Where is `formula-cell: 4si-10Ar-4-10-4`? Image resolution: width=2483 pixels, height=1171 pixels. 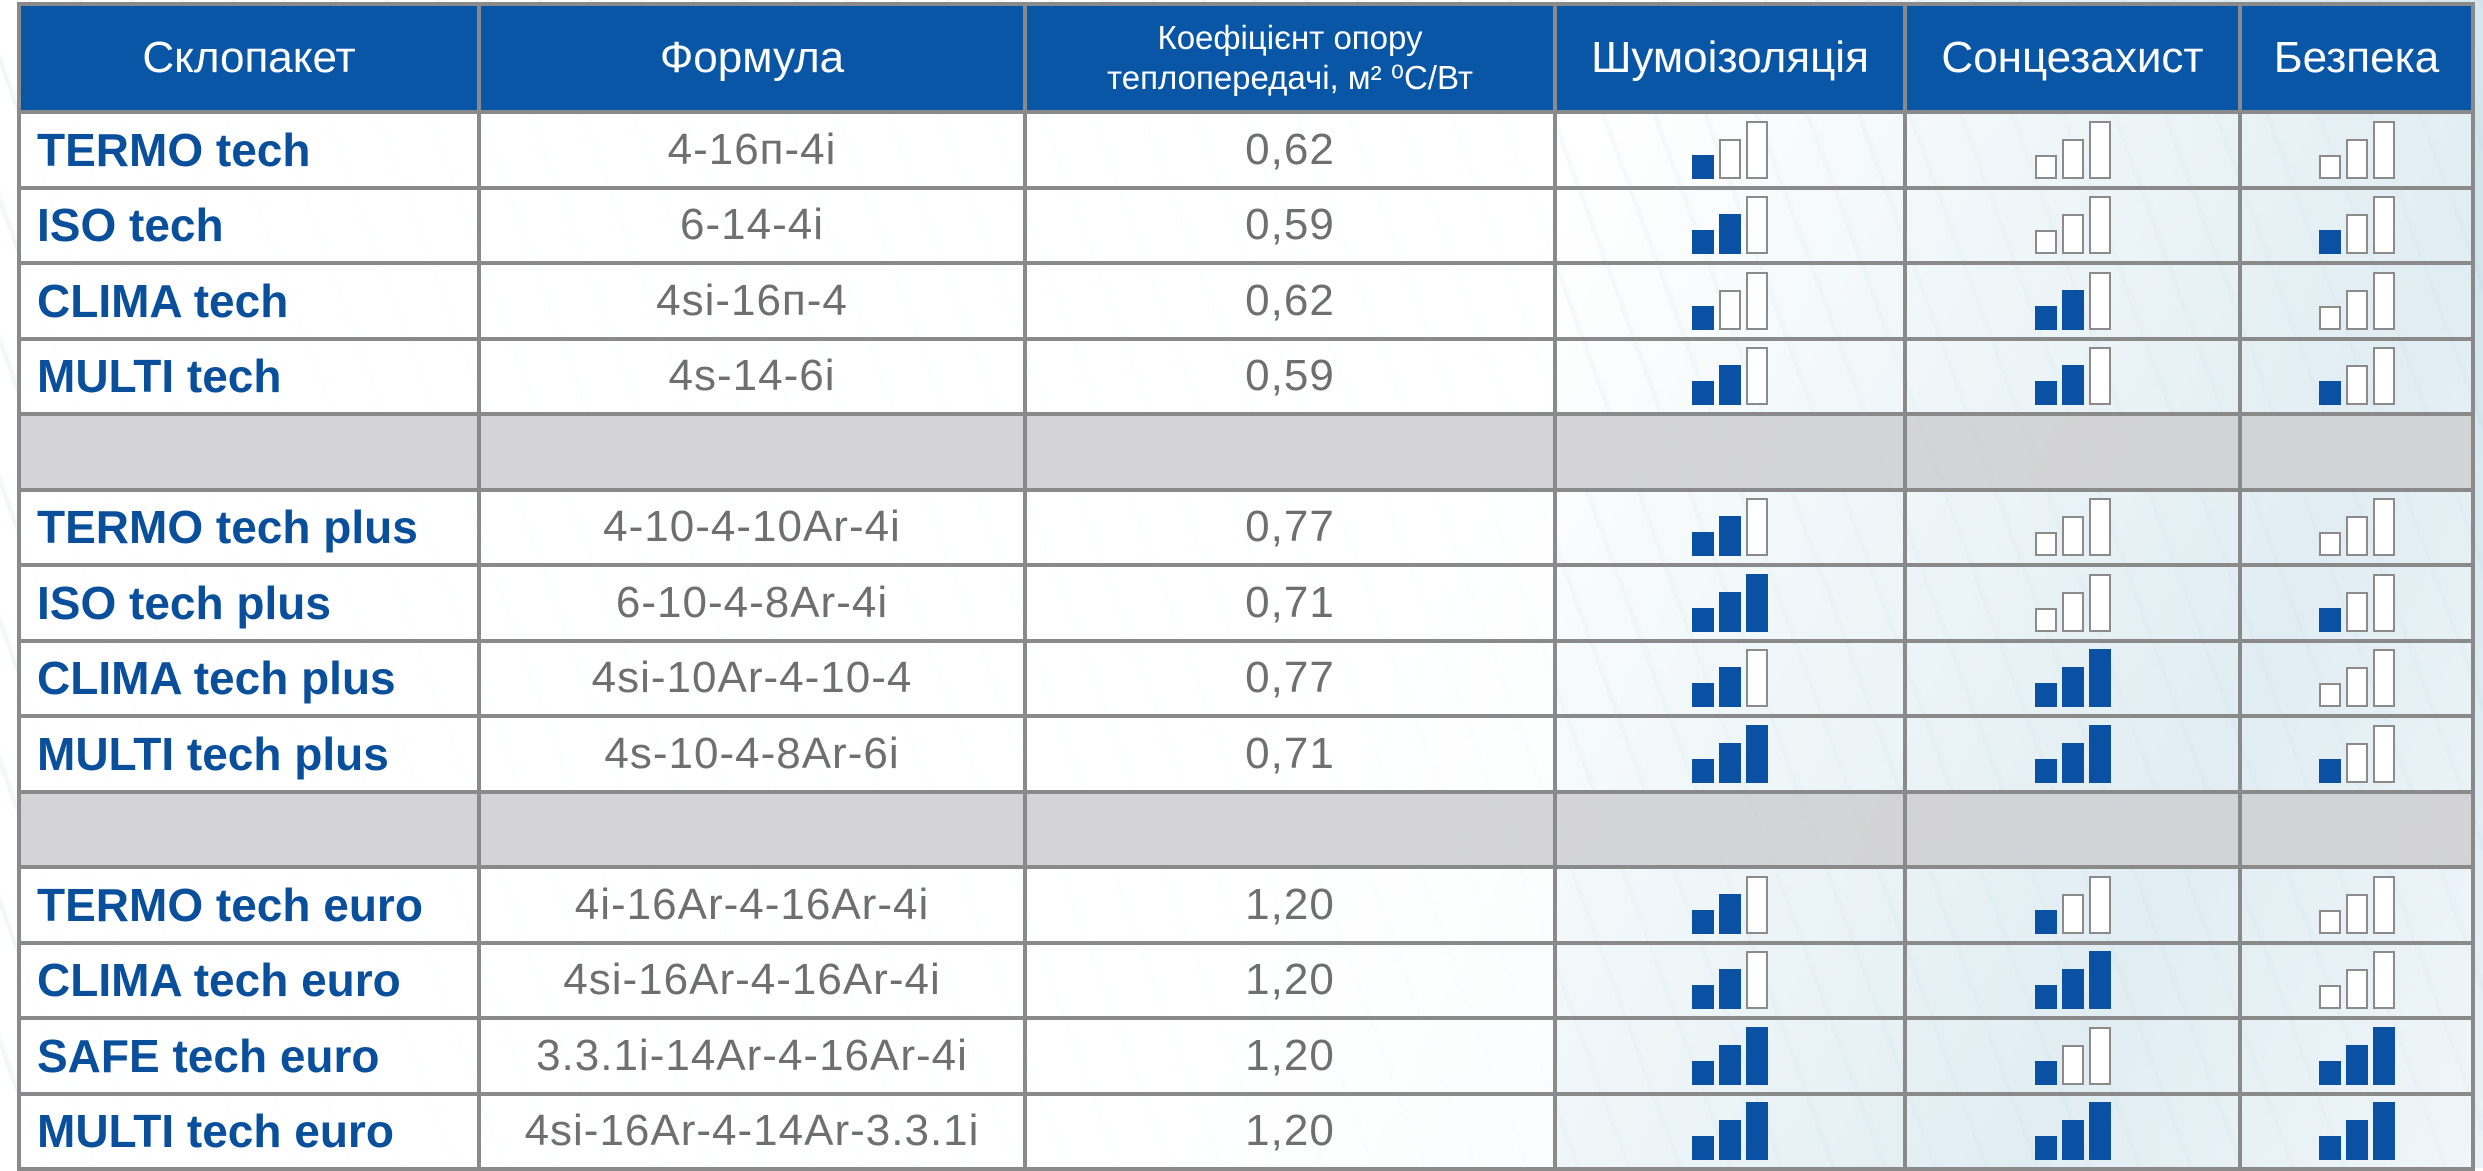
formula-cell: 4si-10Ar-4-10-4 is located at coordinates (752, 678).